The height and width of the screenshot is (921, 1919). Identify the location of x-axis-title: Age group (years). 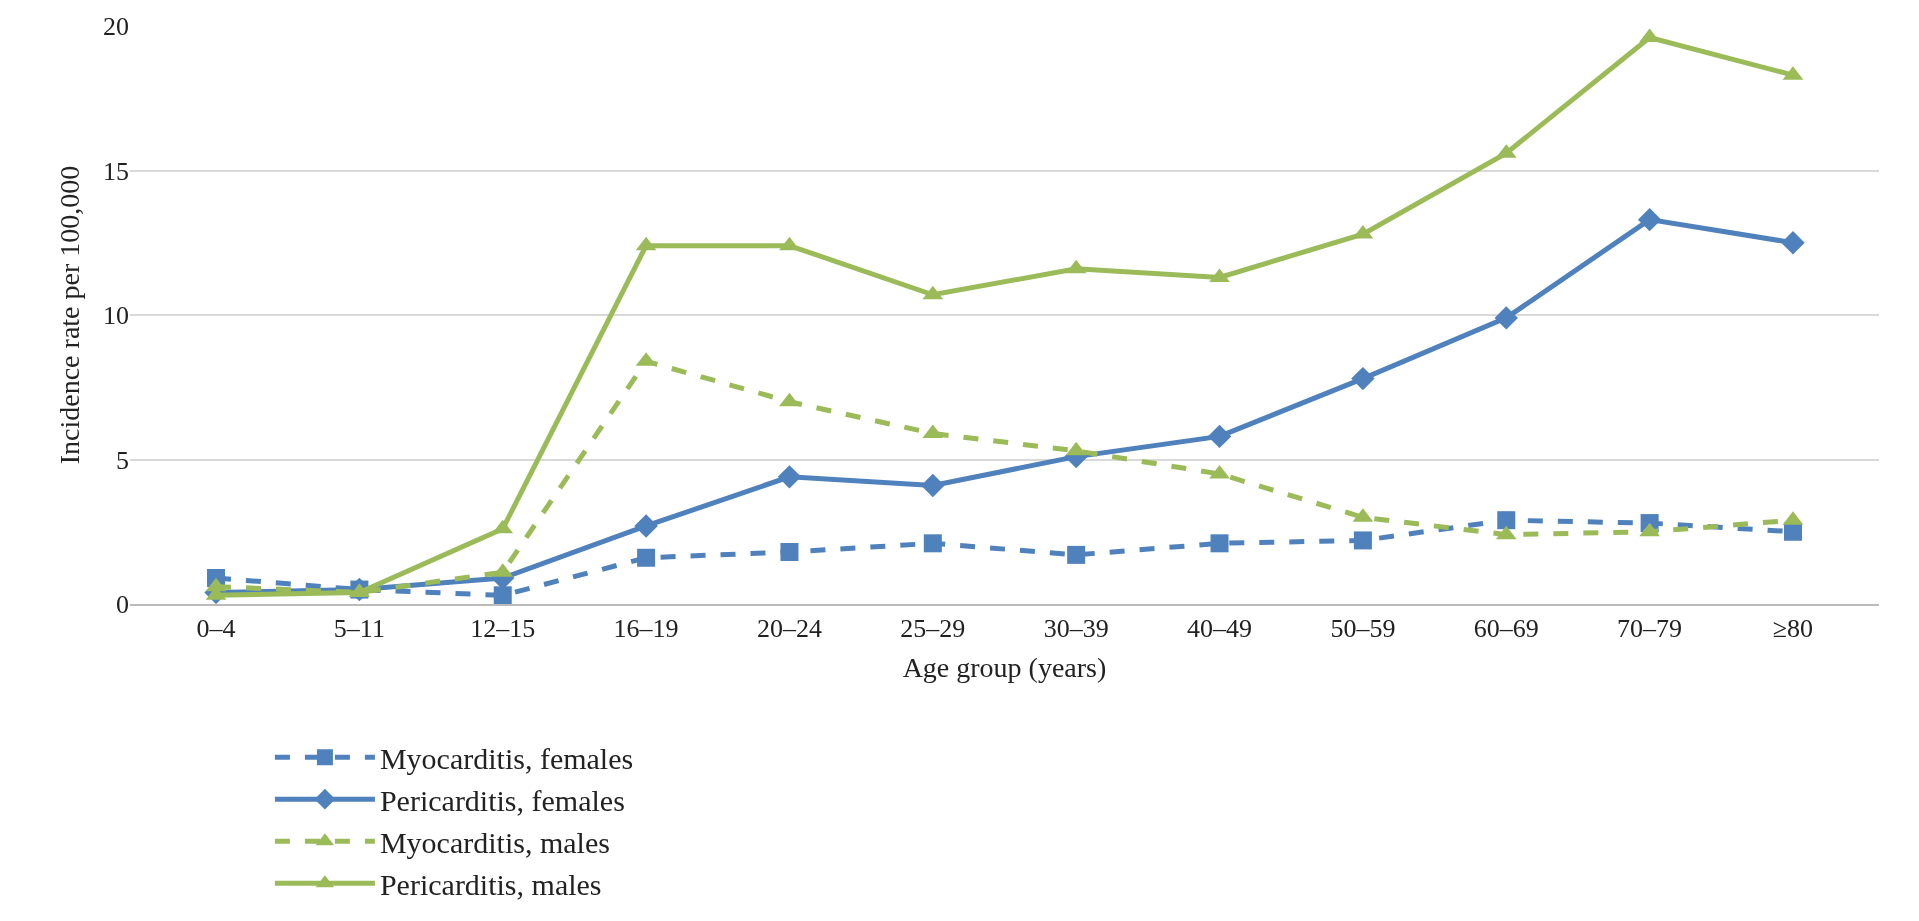
(1004, 667).